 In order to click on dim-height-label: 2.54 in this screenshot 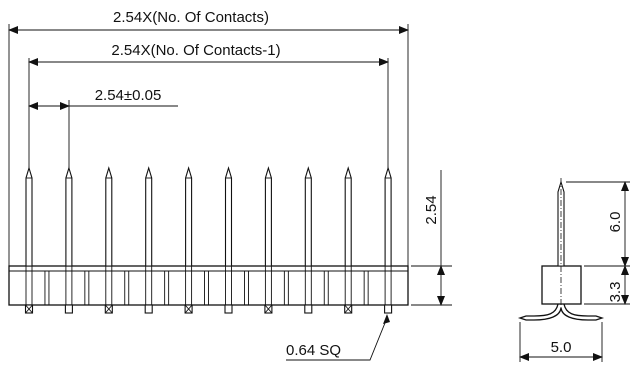, I will do `click(431, 209)`.